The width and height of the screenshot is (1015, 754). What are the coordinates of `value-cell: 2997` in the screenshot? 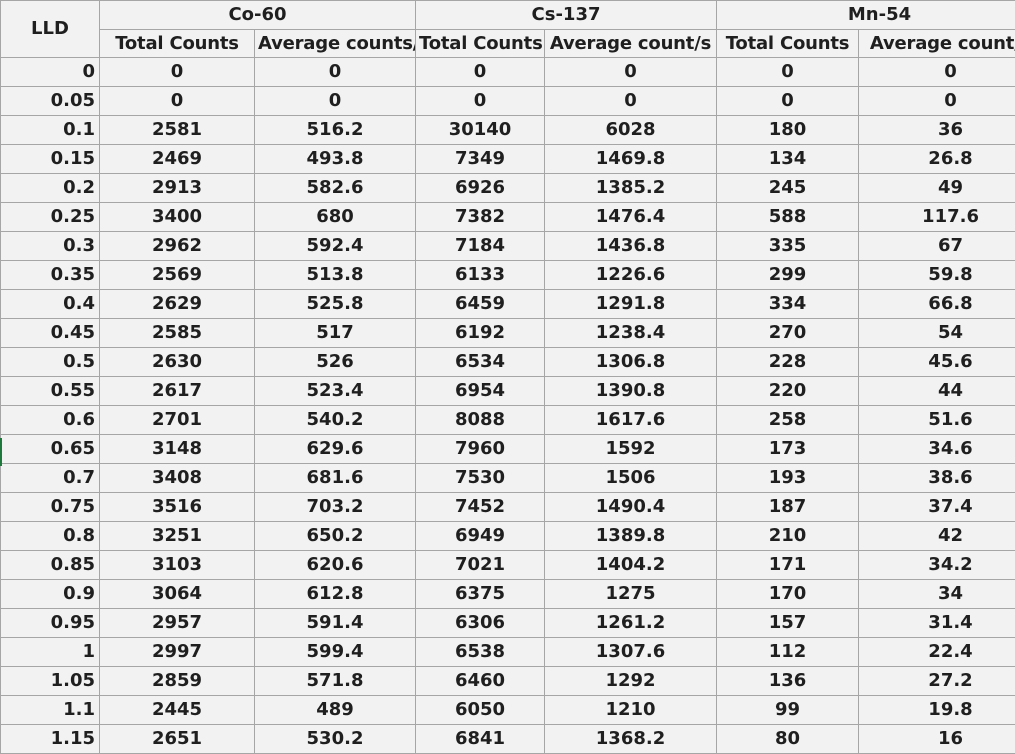 It's located at (177, 652).